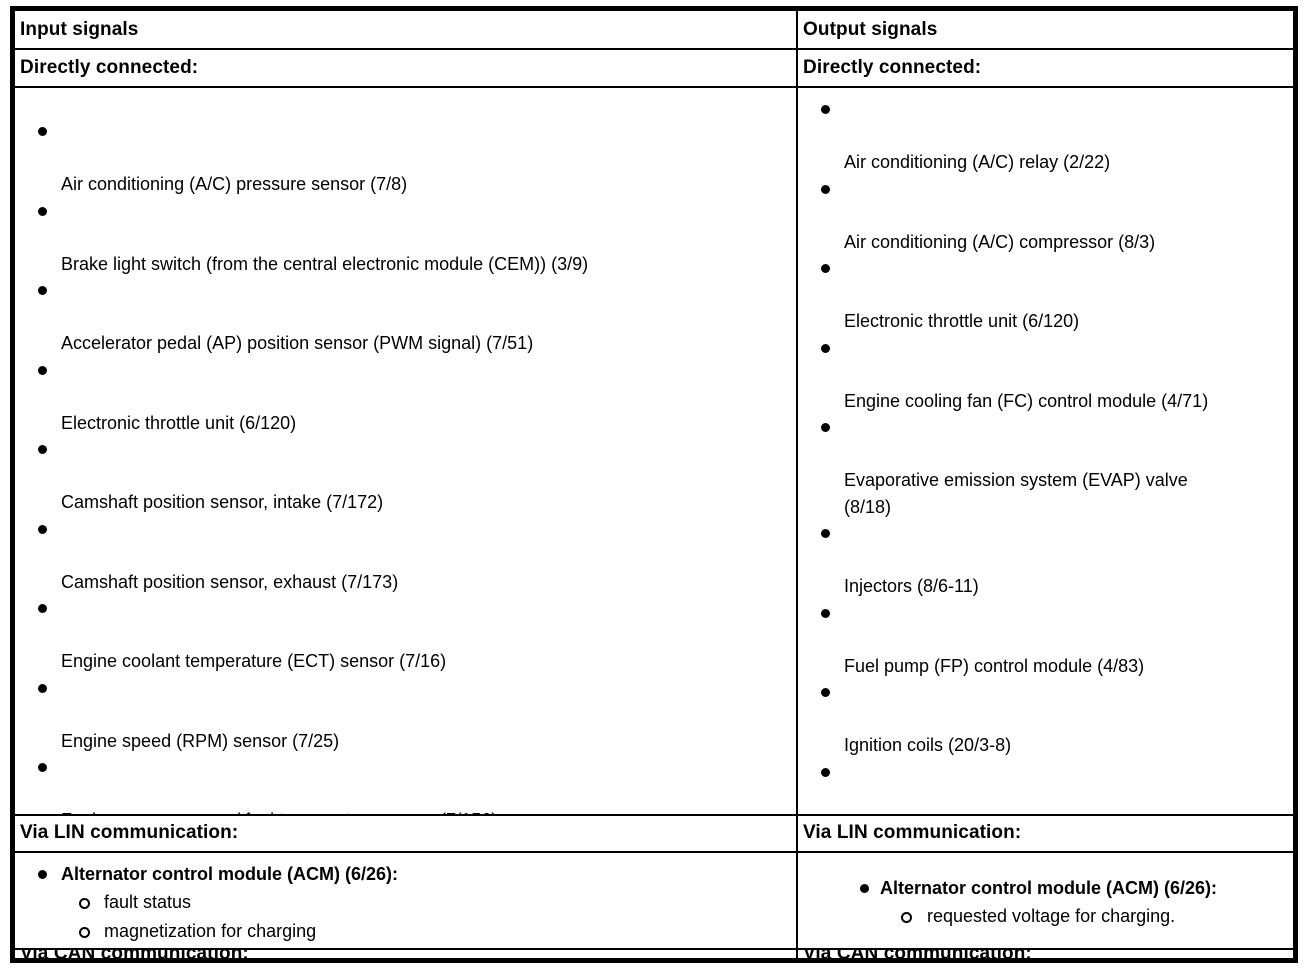 The width and height of the screenshot is (1312, 976). Describe the element at coordinates (994, 665) in the screenshot. I see `list-item-text: Fuel pump (FP) control module (4/83)` at that location.